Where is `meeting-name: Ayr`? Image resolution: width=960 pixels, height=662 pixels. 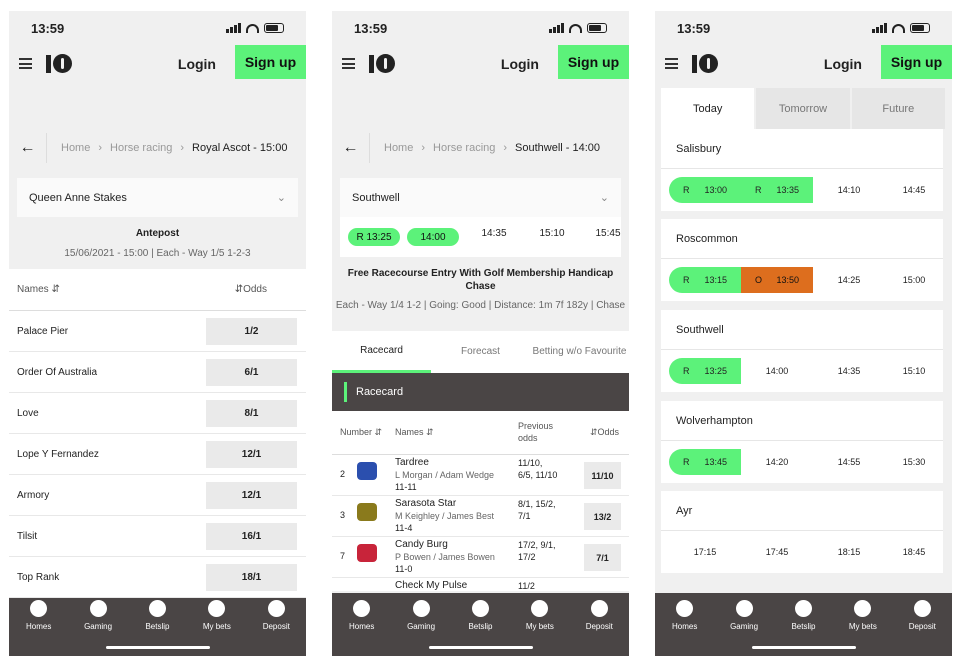
meeting-name: Ayr is located at coordinates (802, 511).